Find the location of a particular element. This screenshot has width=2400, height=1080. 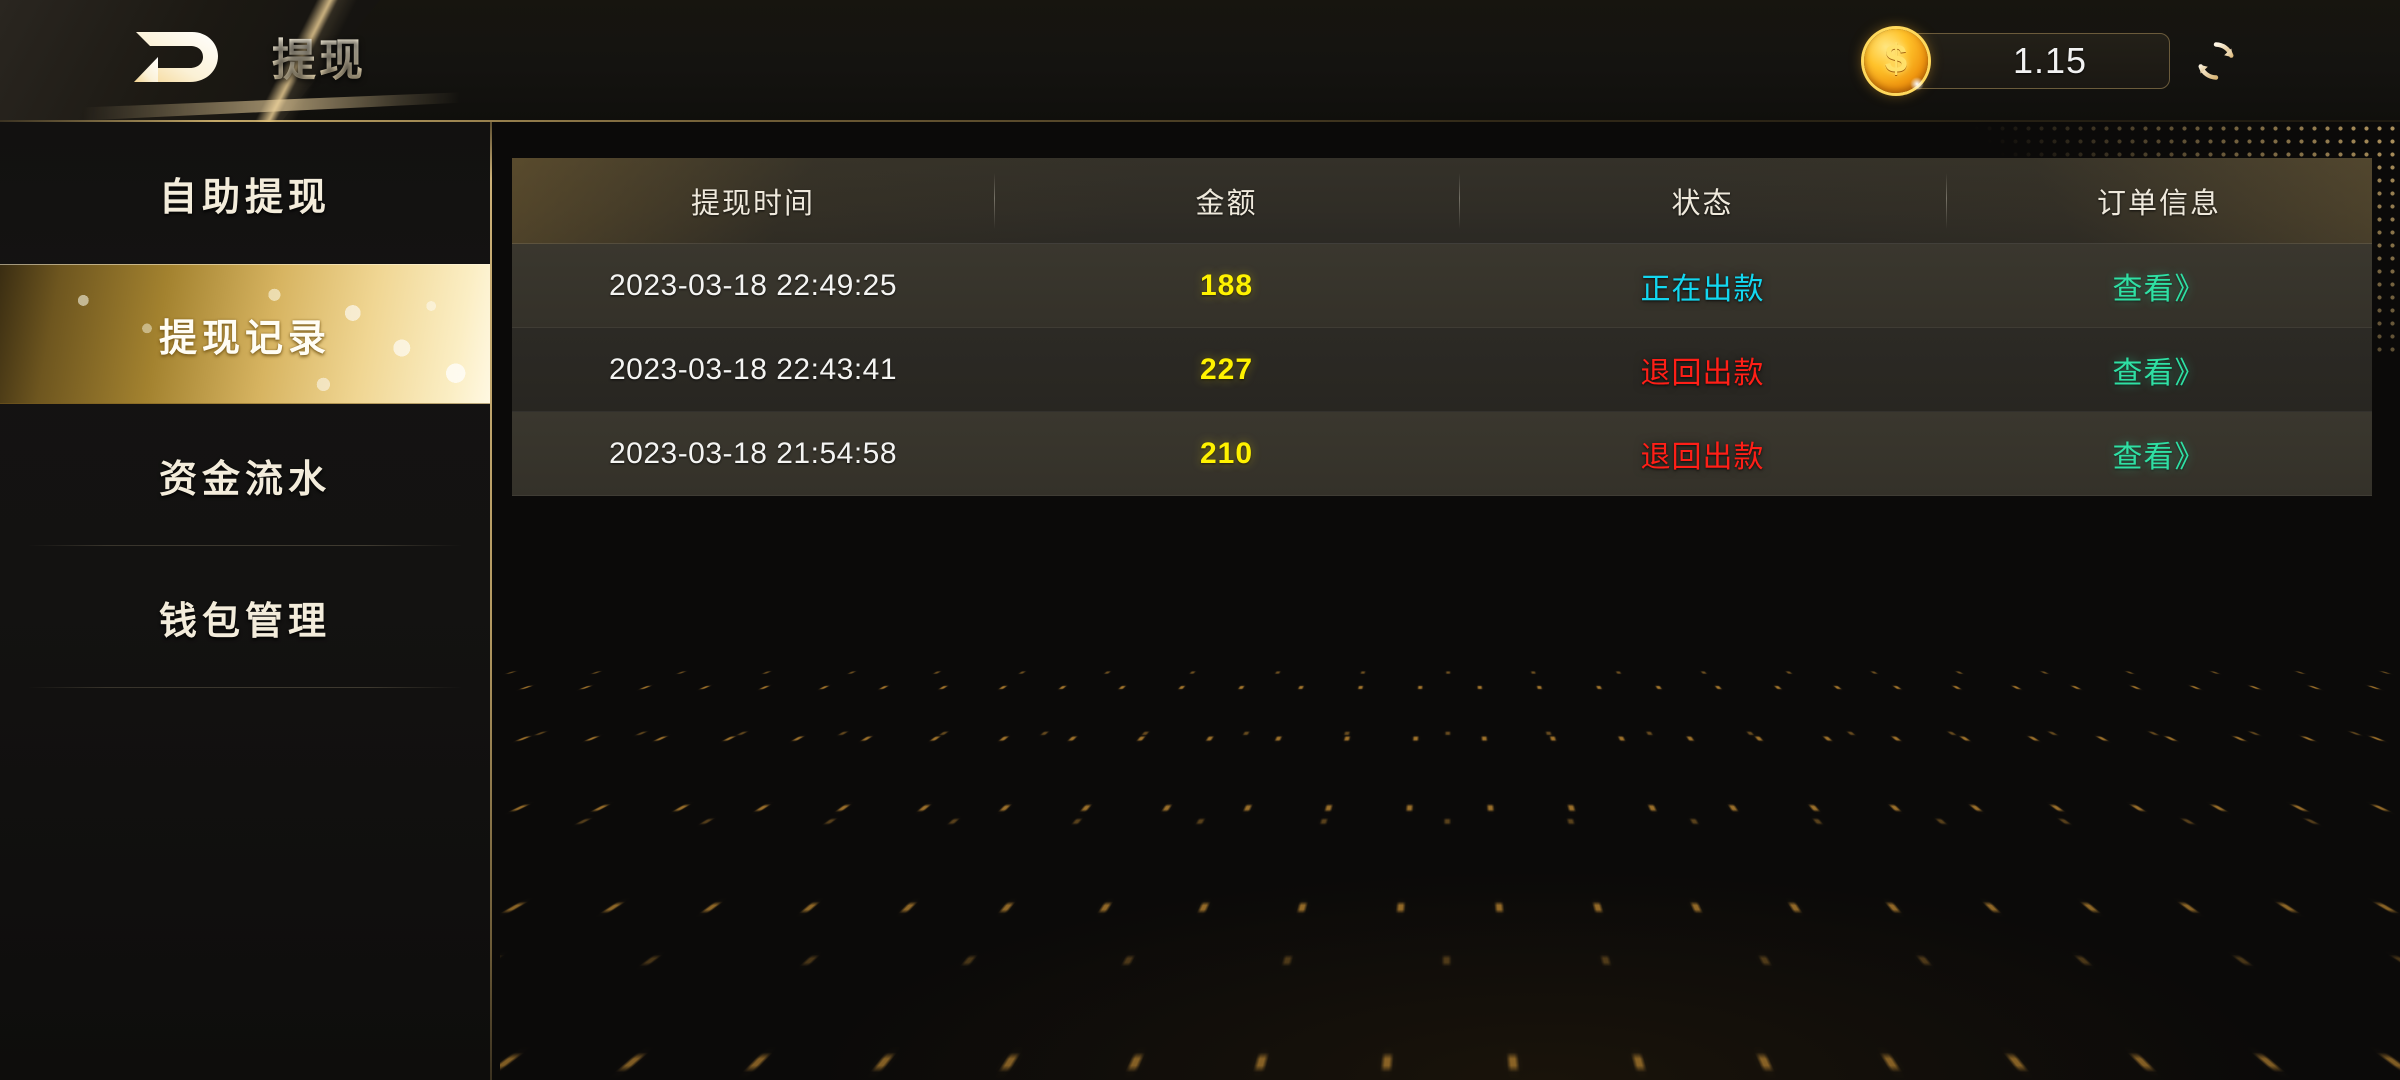

sidebar-item-label: 资金流水 is located at coordinates (244, 479).